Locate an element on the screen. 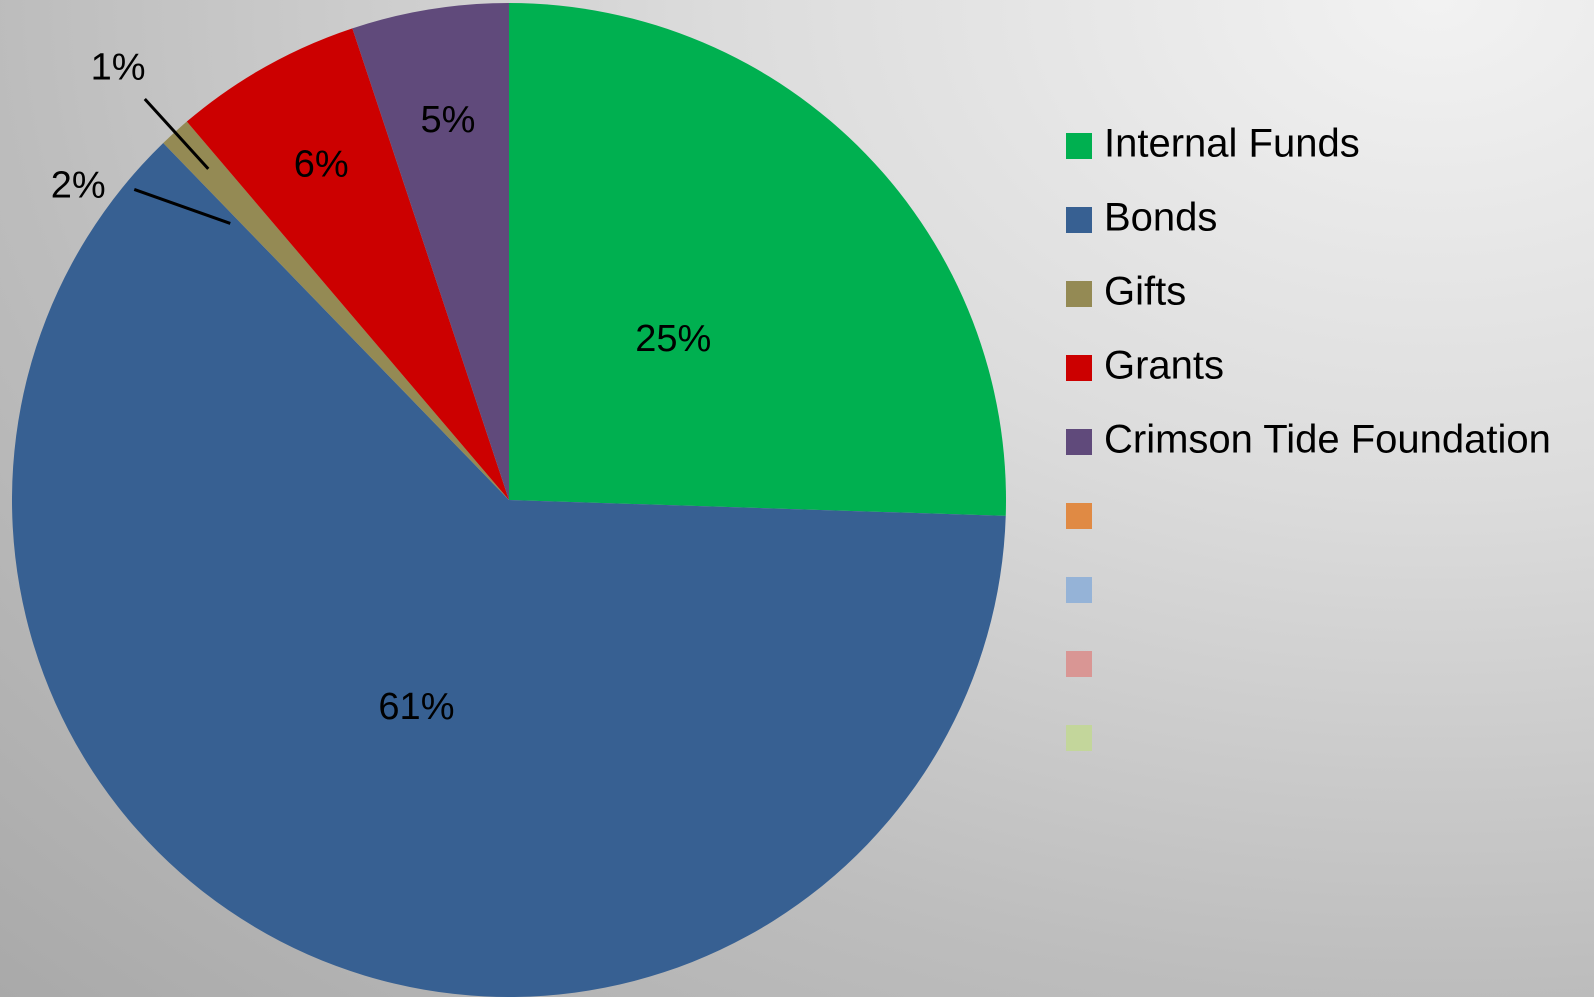  legend-label-crimson-tide-foundation: Crimson Tide Foundation is located at coordinates (1327, 440).